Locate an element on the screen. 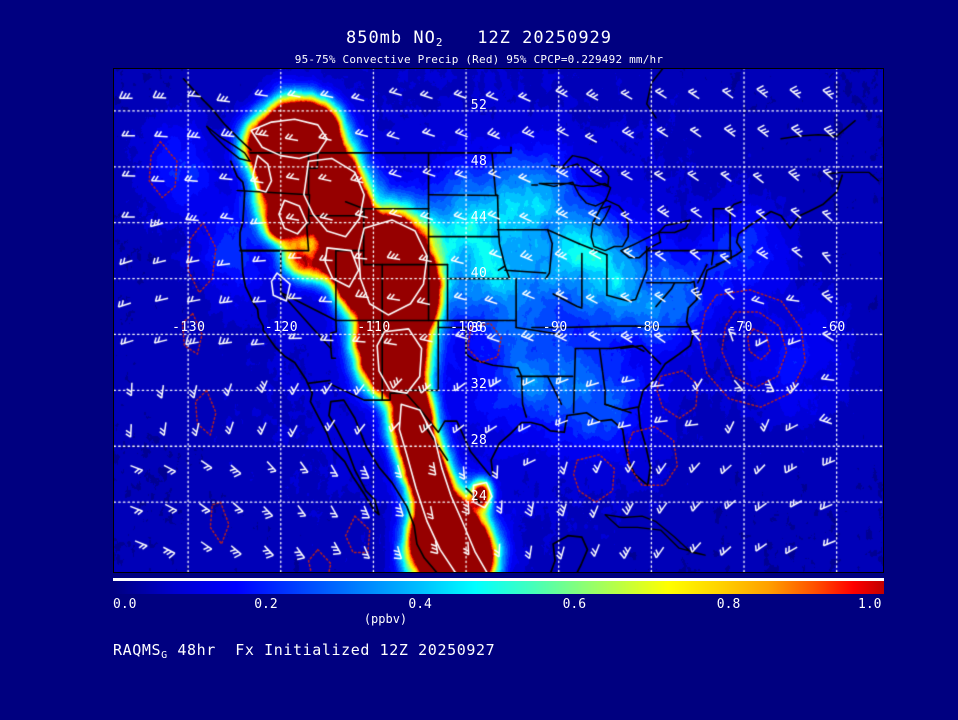  colorbar-tick: 0.8 is located at coordinates (728, 604).